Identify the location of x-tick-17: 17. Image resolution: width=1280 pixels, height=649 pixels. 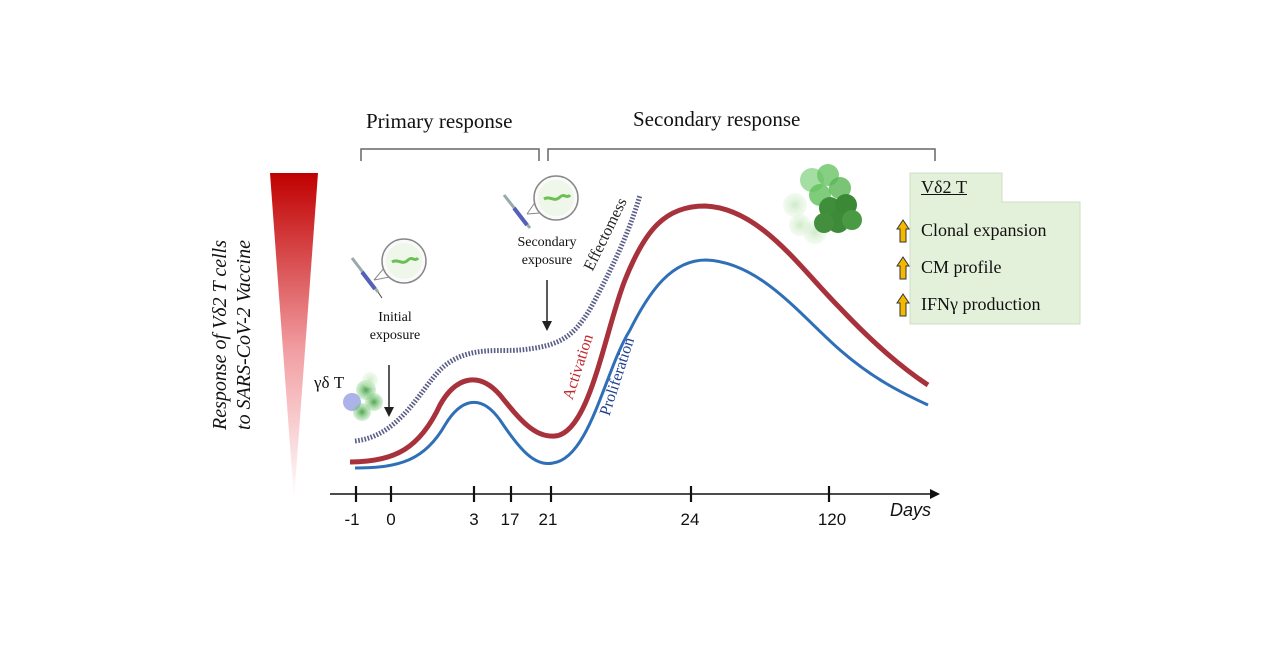
(510, 519).